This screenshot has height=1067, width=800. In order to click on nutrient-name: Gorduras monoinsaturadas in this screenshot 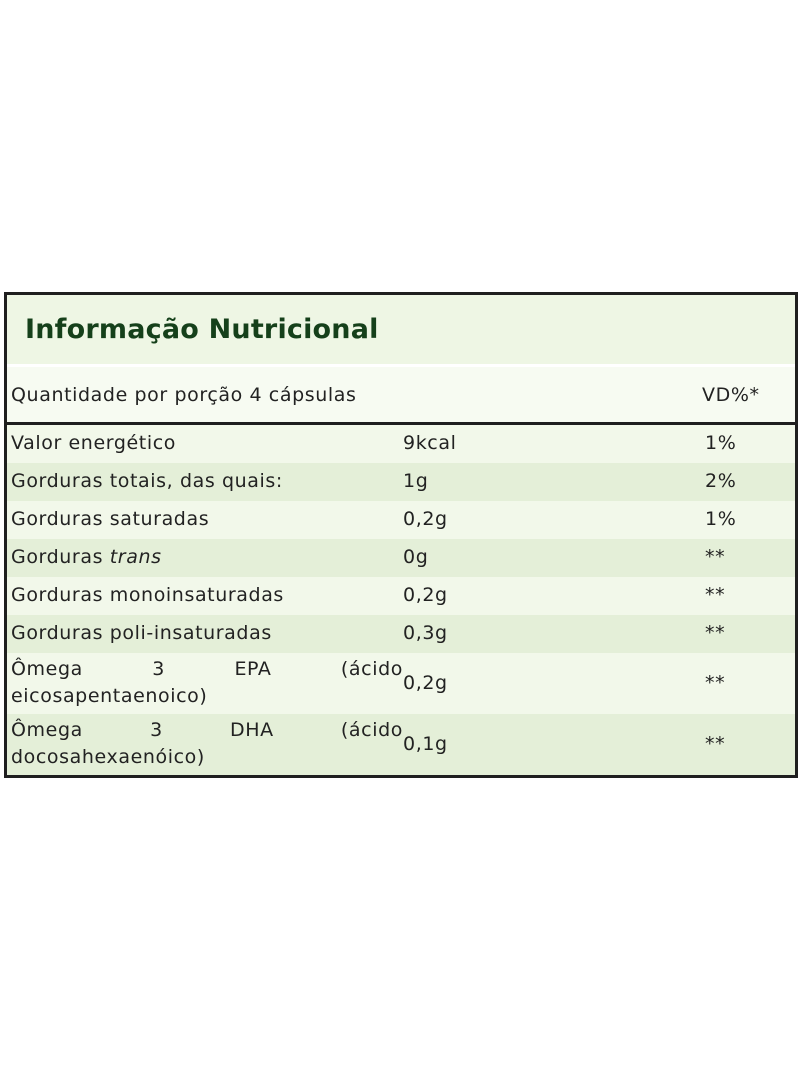, I will do `click(147, 595)`.